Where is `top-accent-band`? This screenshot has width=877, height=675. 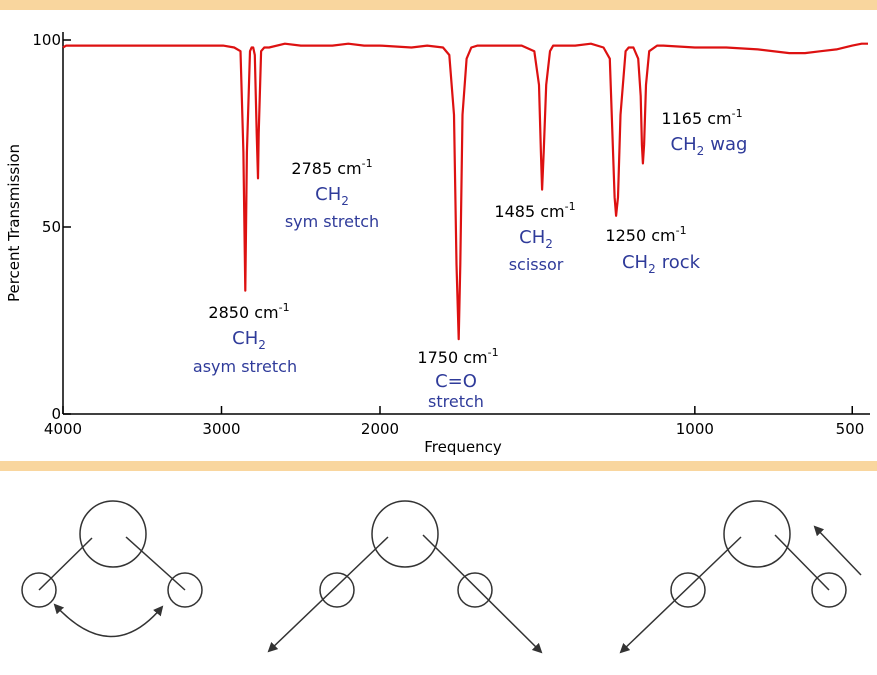 top-accent-band is located at coordinates (438, 5).